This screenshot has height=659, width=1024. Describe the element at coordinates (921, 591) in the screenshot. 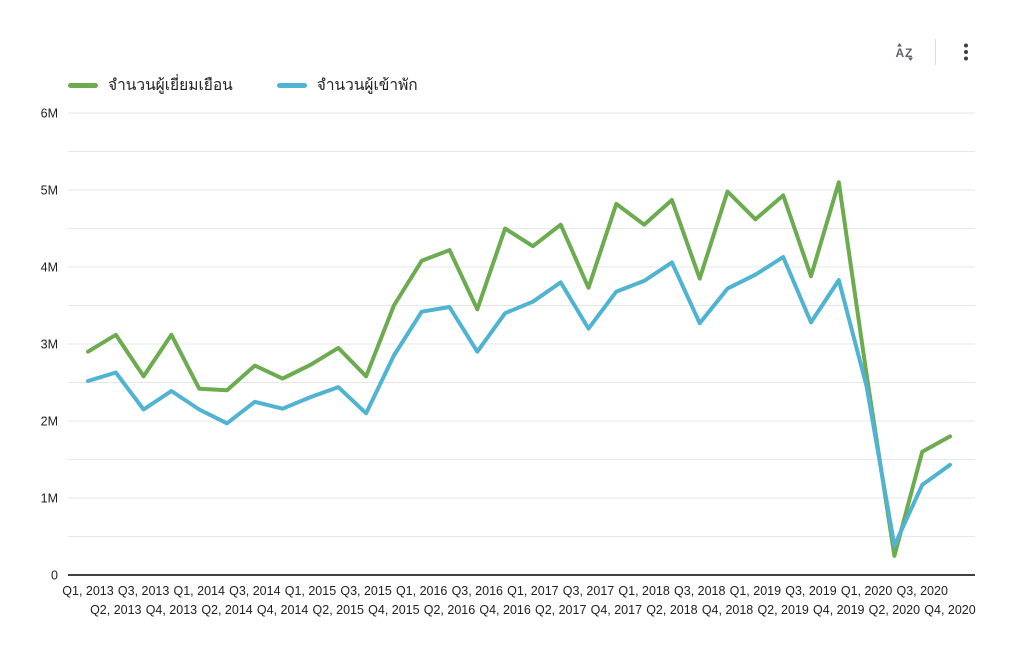

I see `x-axis-tick-label: Q3, 2020` at that location.